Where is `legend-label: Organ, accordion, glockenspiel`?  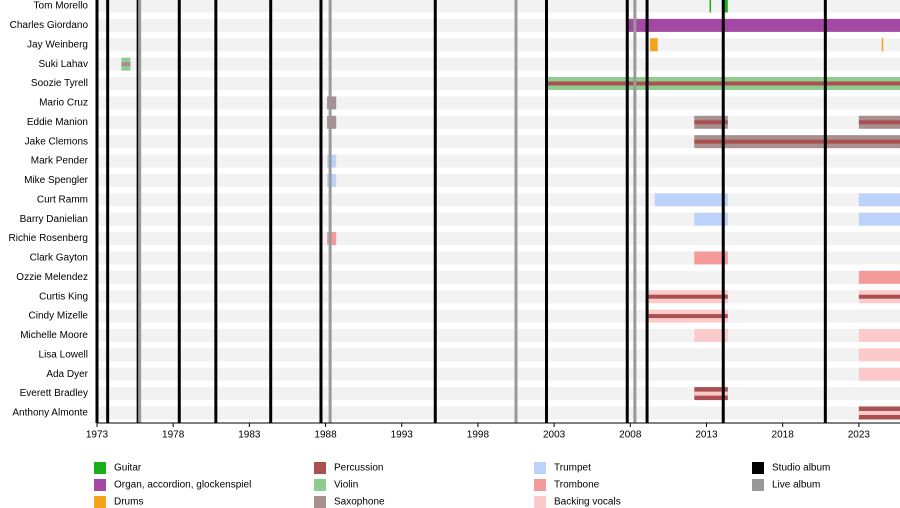
legend-label: Organ, accordion, glockenspiel is located at coordinates (182, 485).